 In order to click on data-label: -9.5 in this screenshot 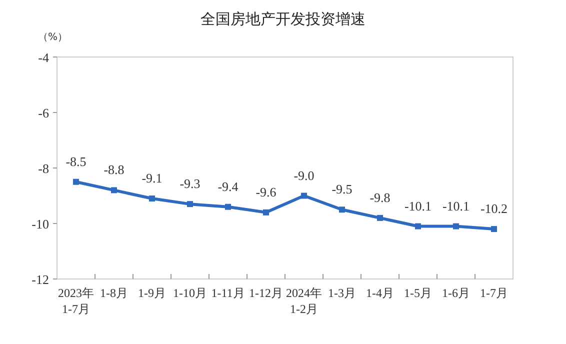, I will do `click(342, 189)`.